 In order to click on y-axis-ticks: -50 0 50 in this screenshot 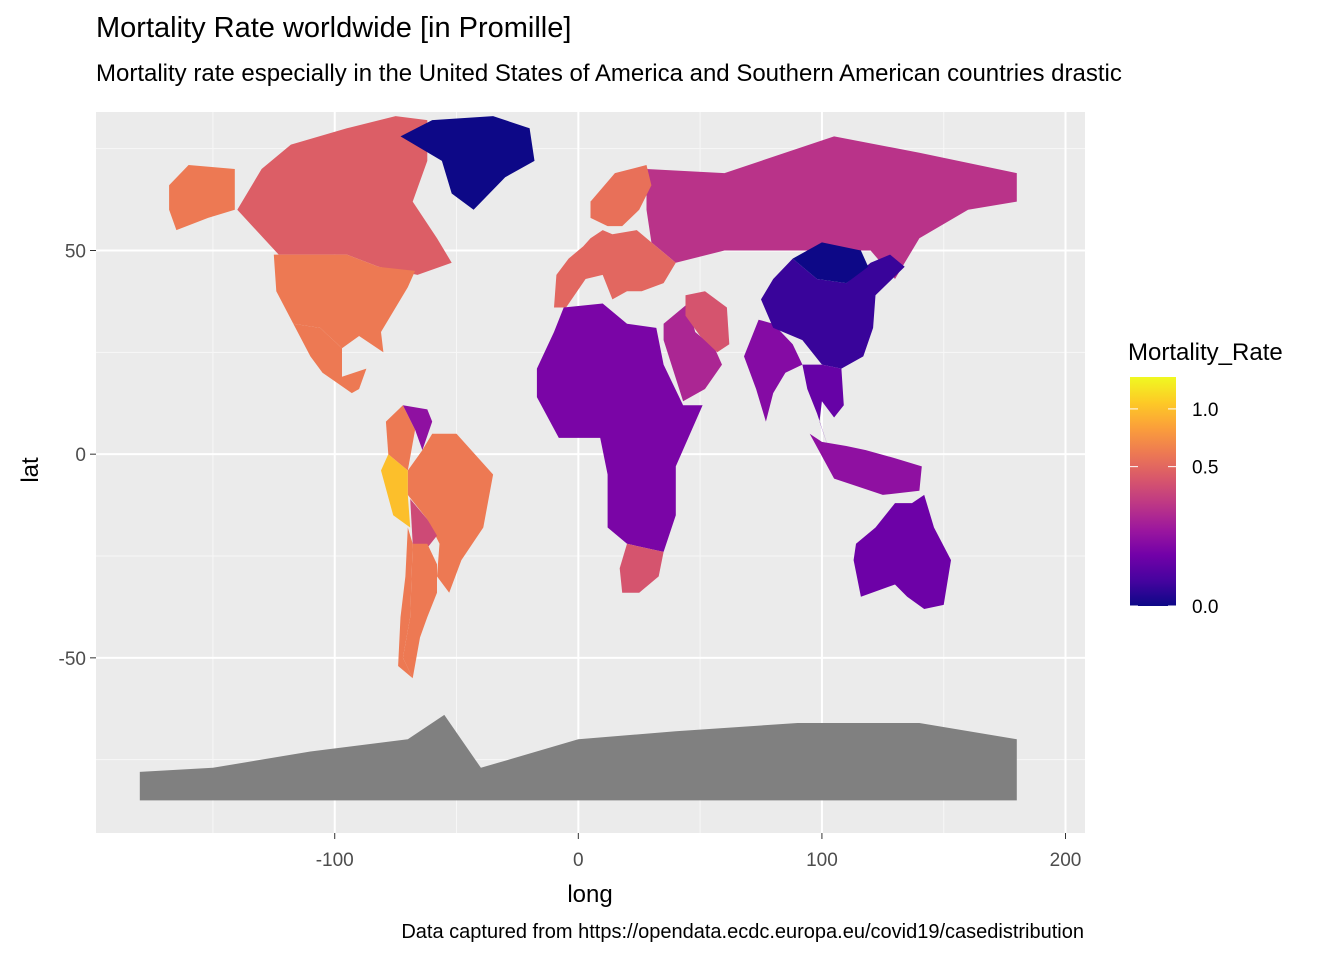, I will do `click(77, 455)`.